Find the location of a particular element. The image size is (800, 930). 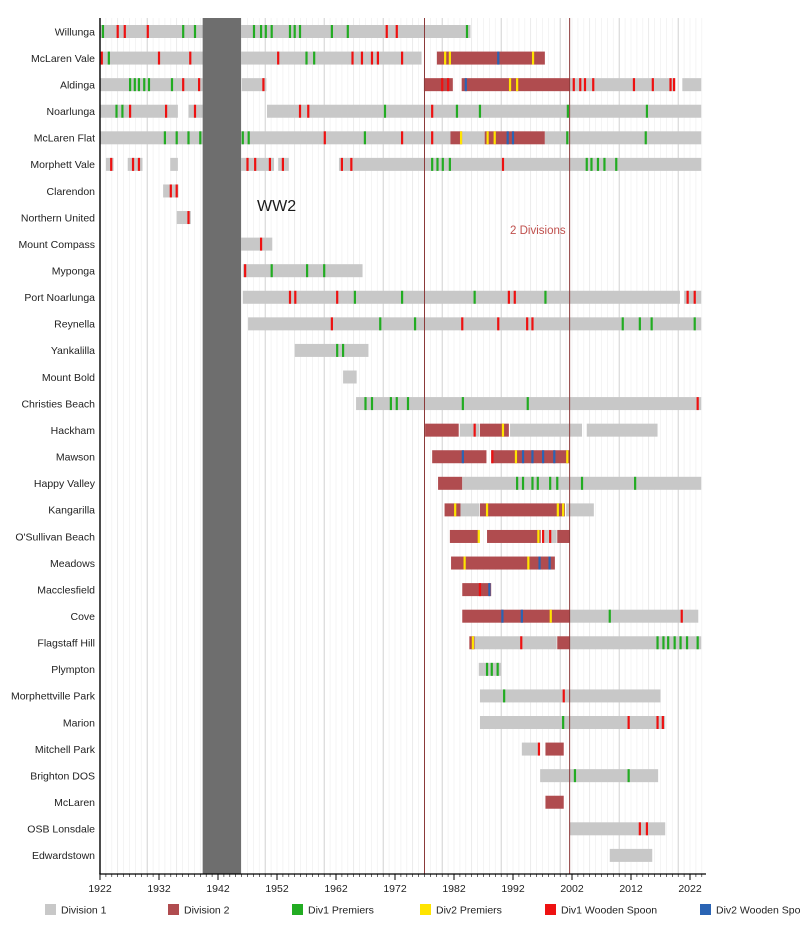

legend-label: Div2 Wooden Spoon is located at coordinates (758, 911).